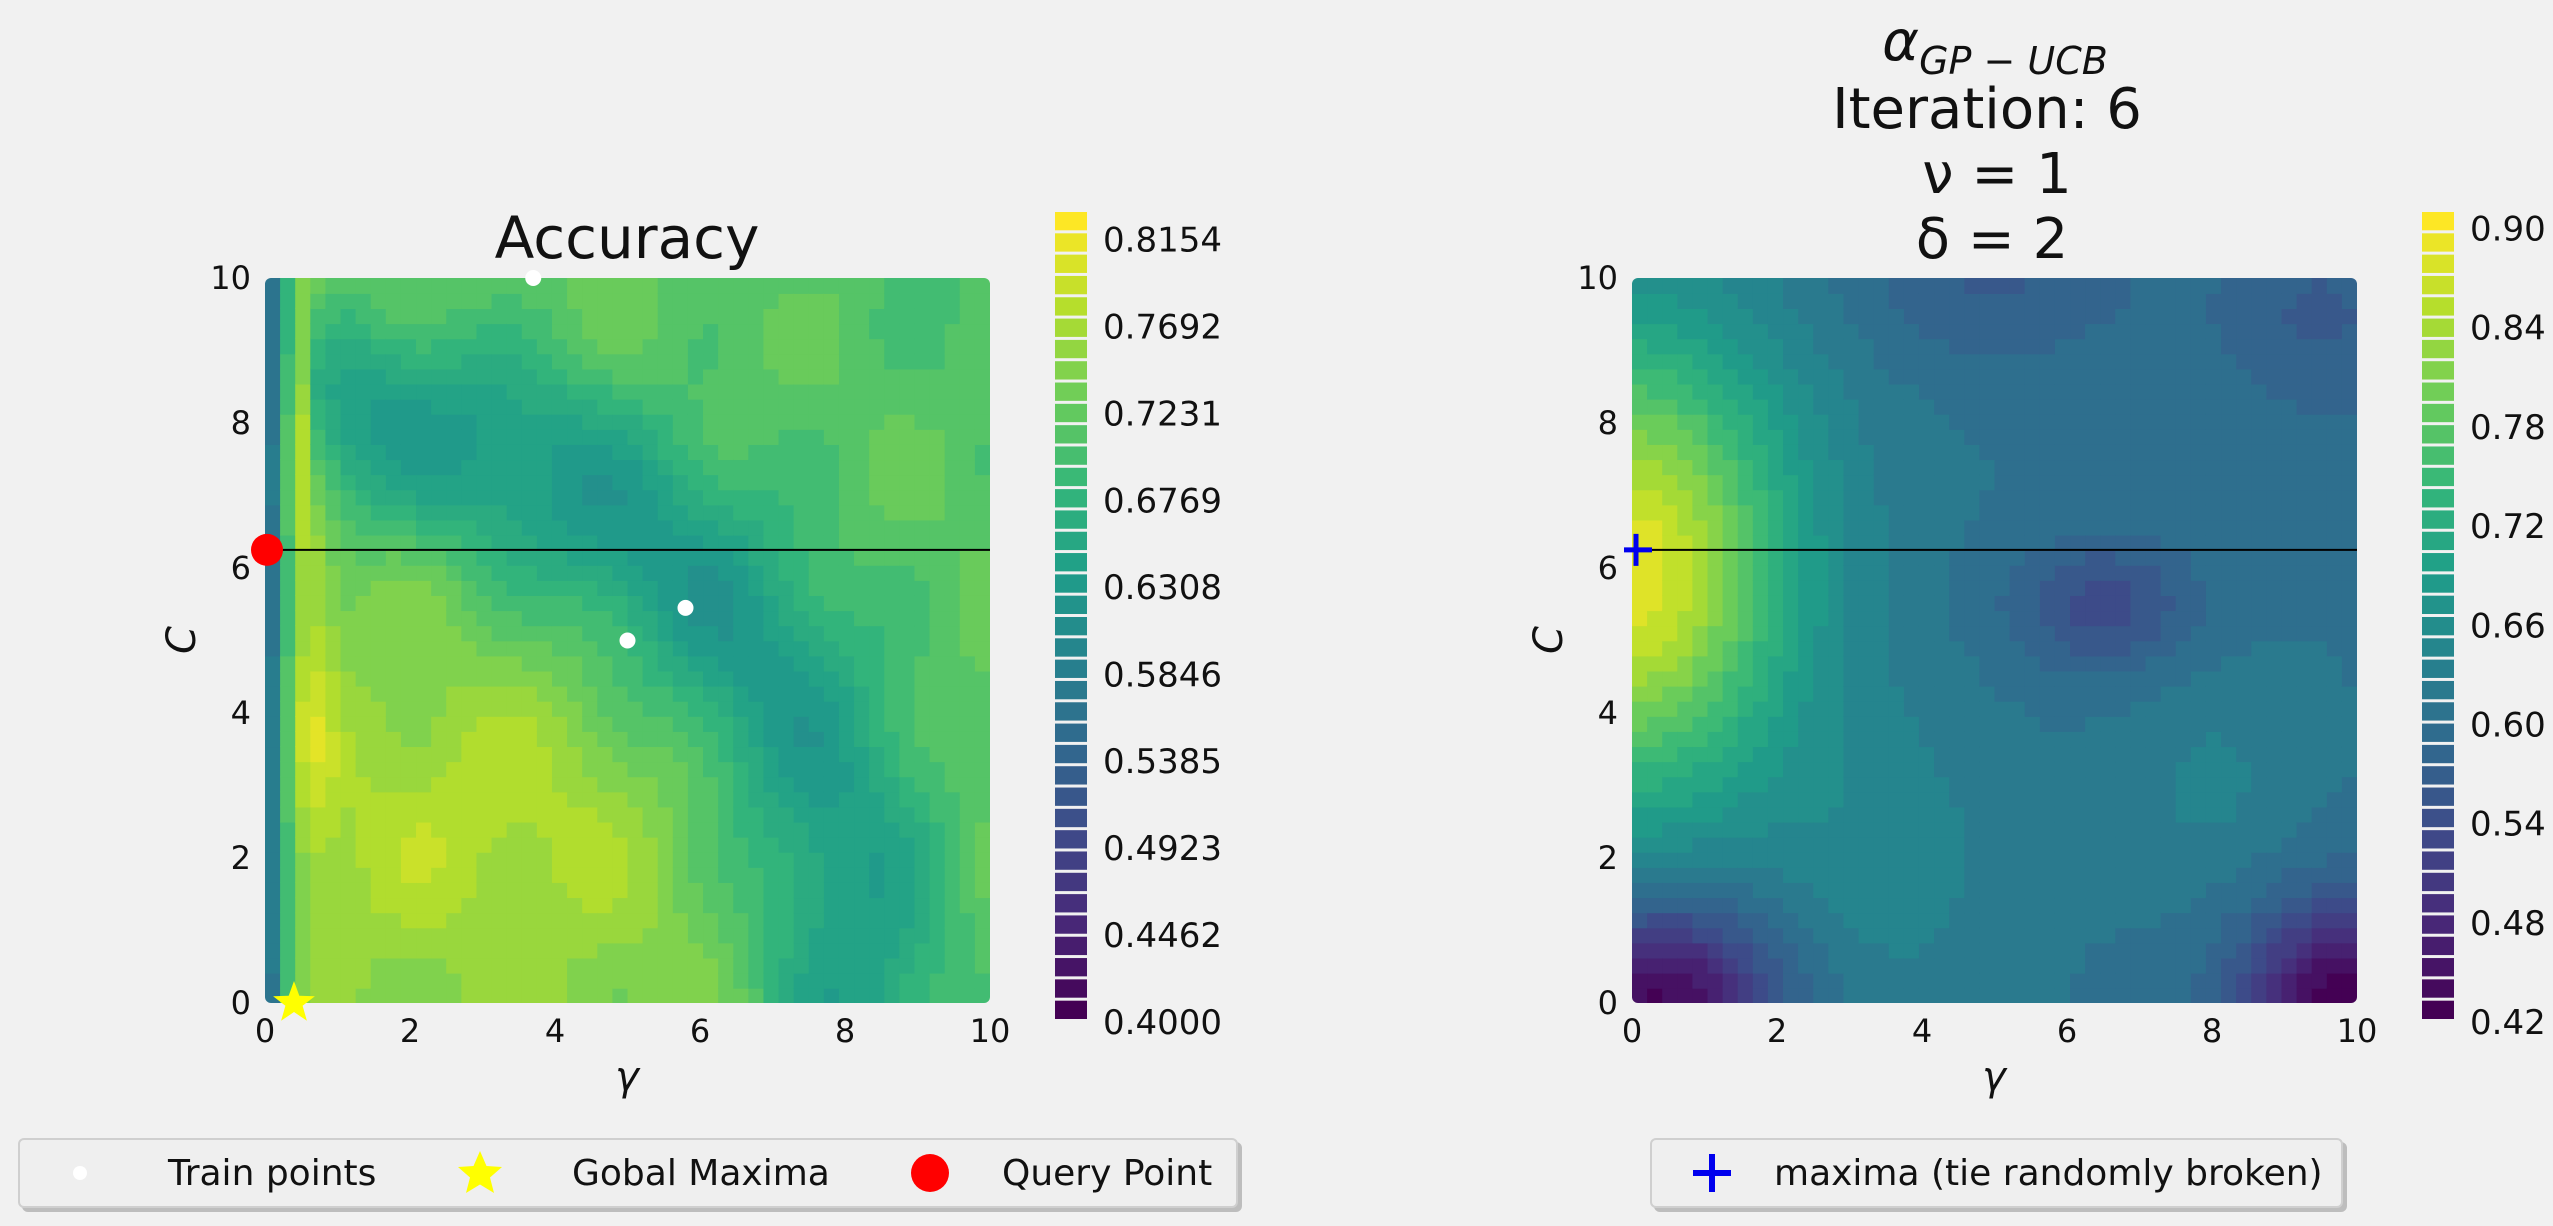  I want to click on colorbar-segment, so click(2438, 306).